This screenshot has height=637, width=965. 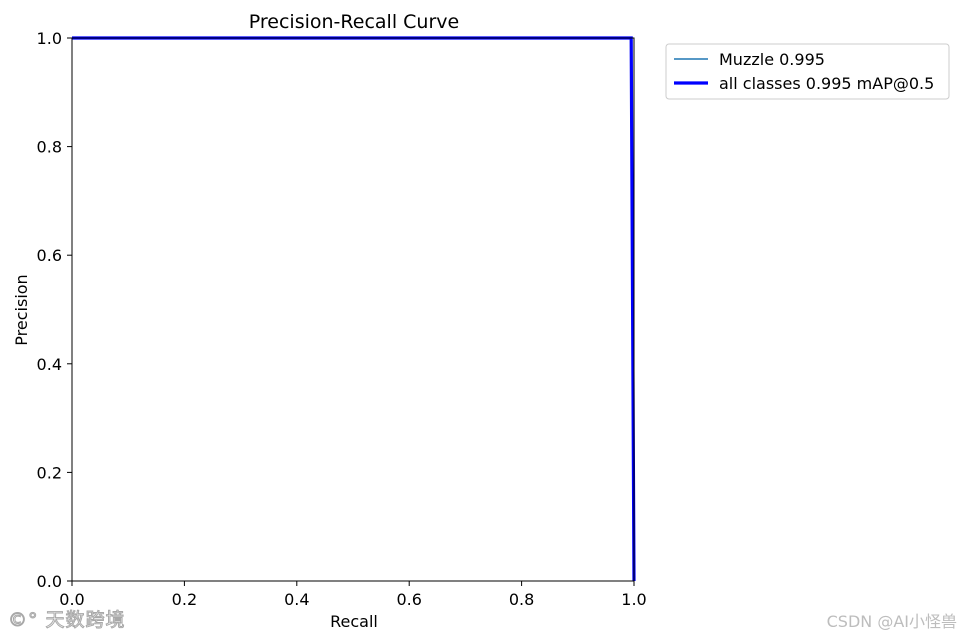 I want to click on x-tick-label: 0.6, so click(x=408, y=599).